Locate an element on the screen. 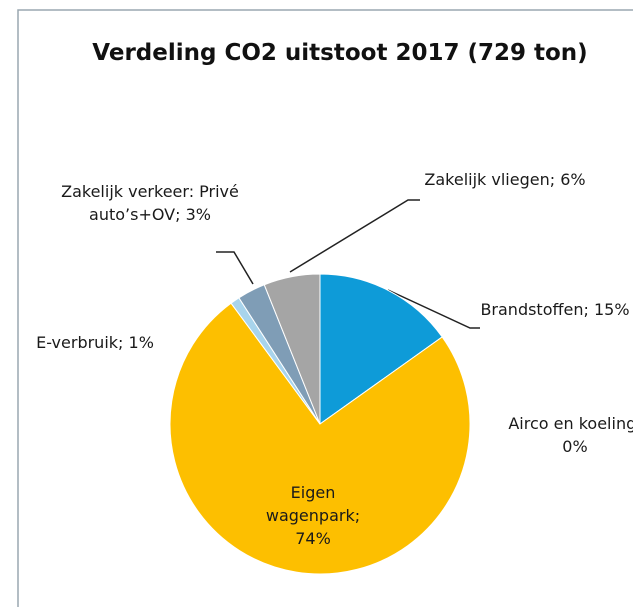 The height and width of the screenshot is (607, 633). chart-title: Verdeling CO2 uitstoot 2017 (729 ton) is located at coordinates (340, 53).